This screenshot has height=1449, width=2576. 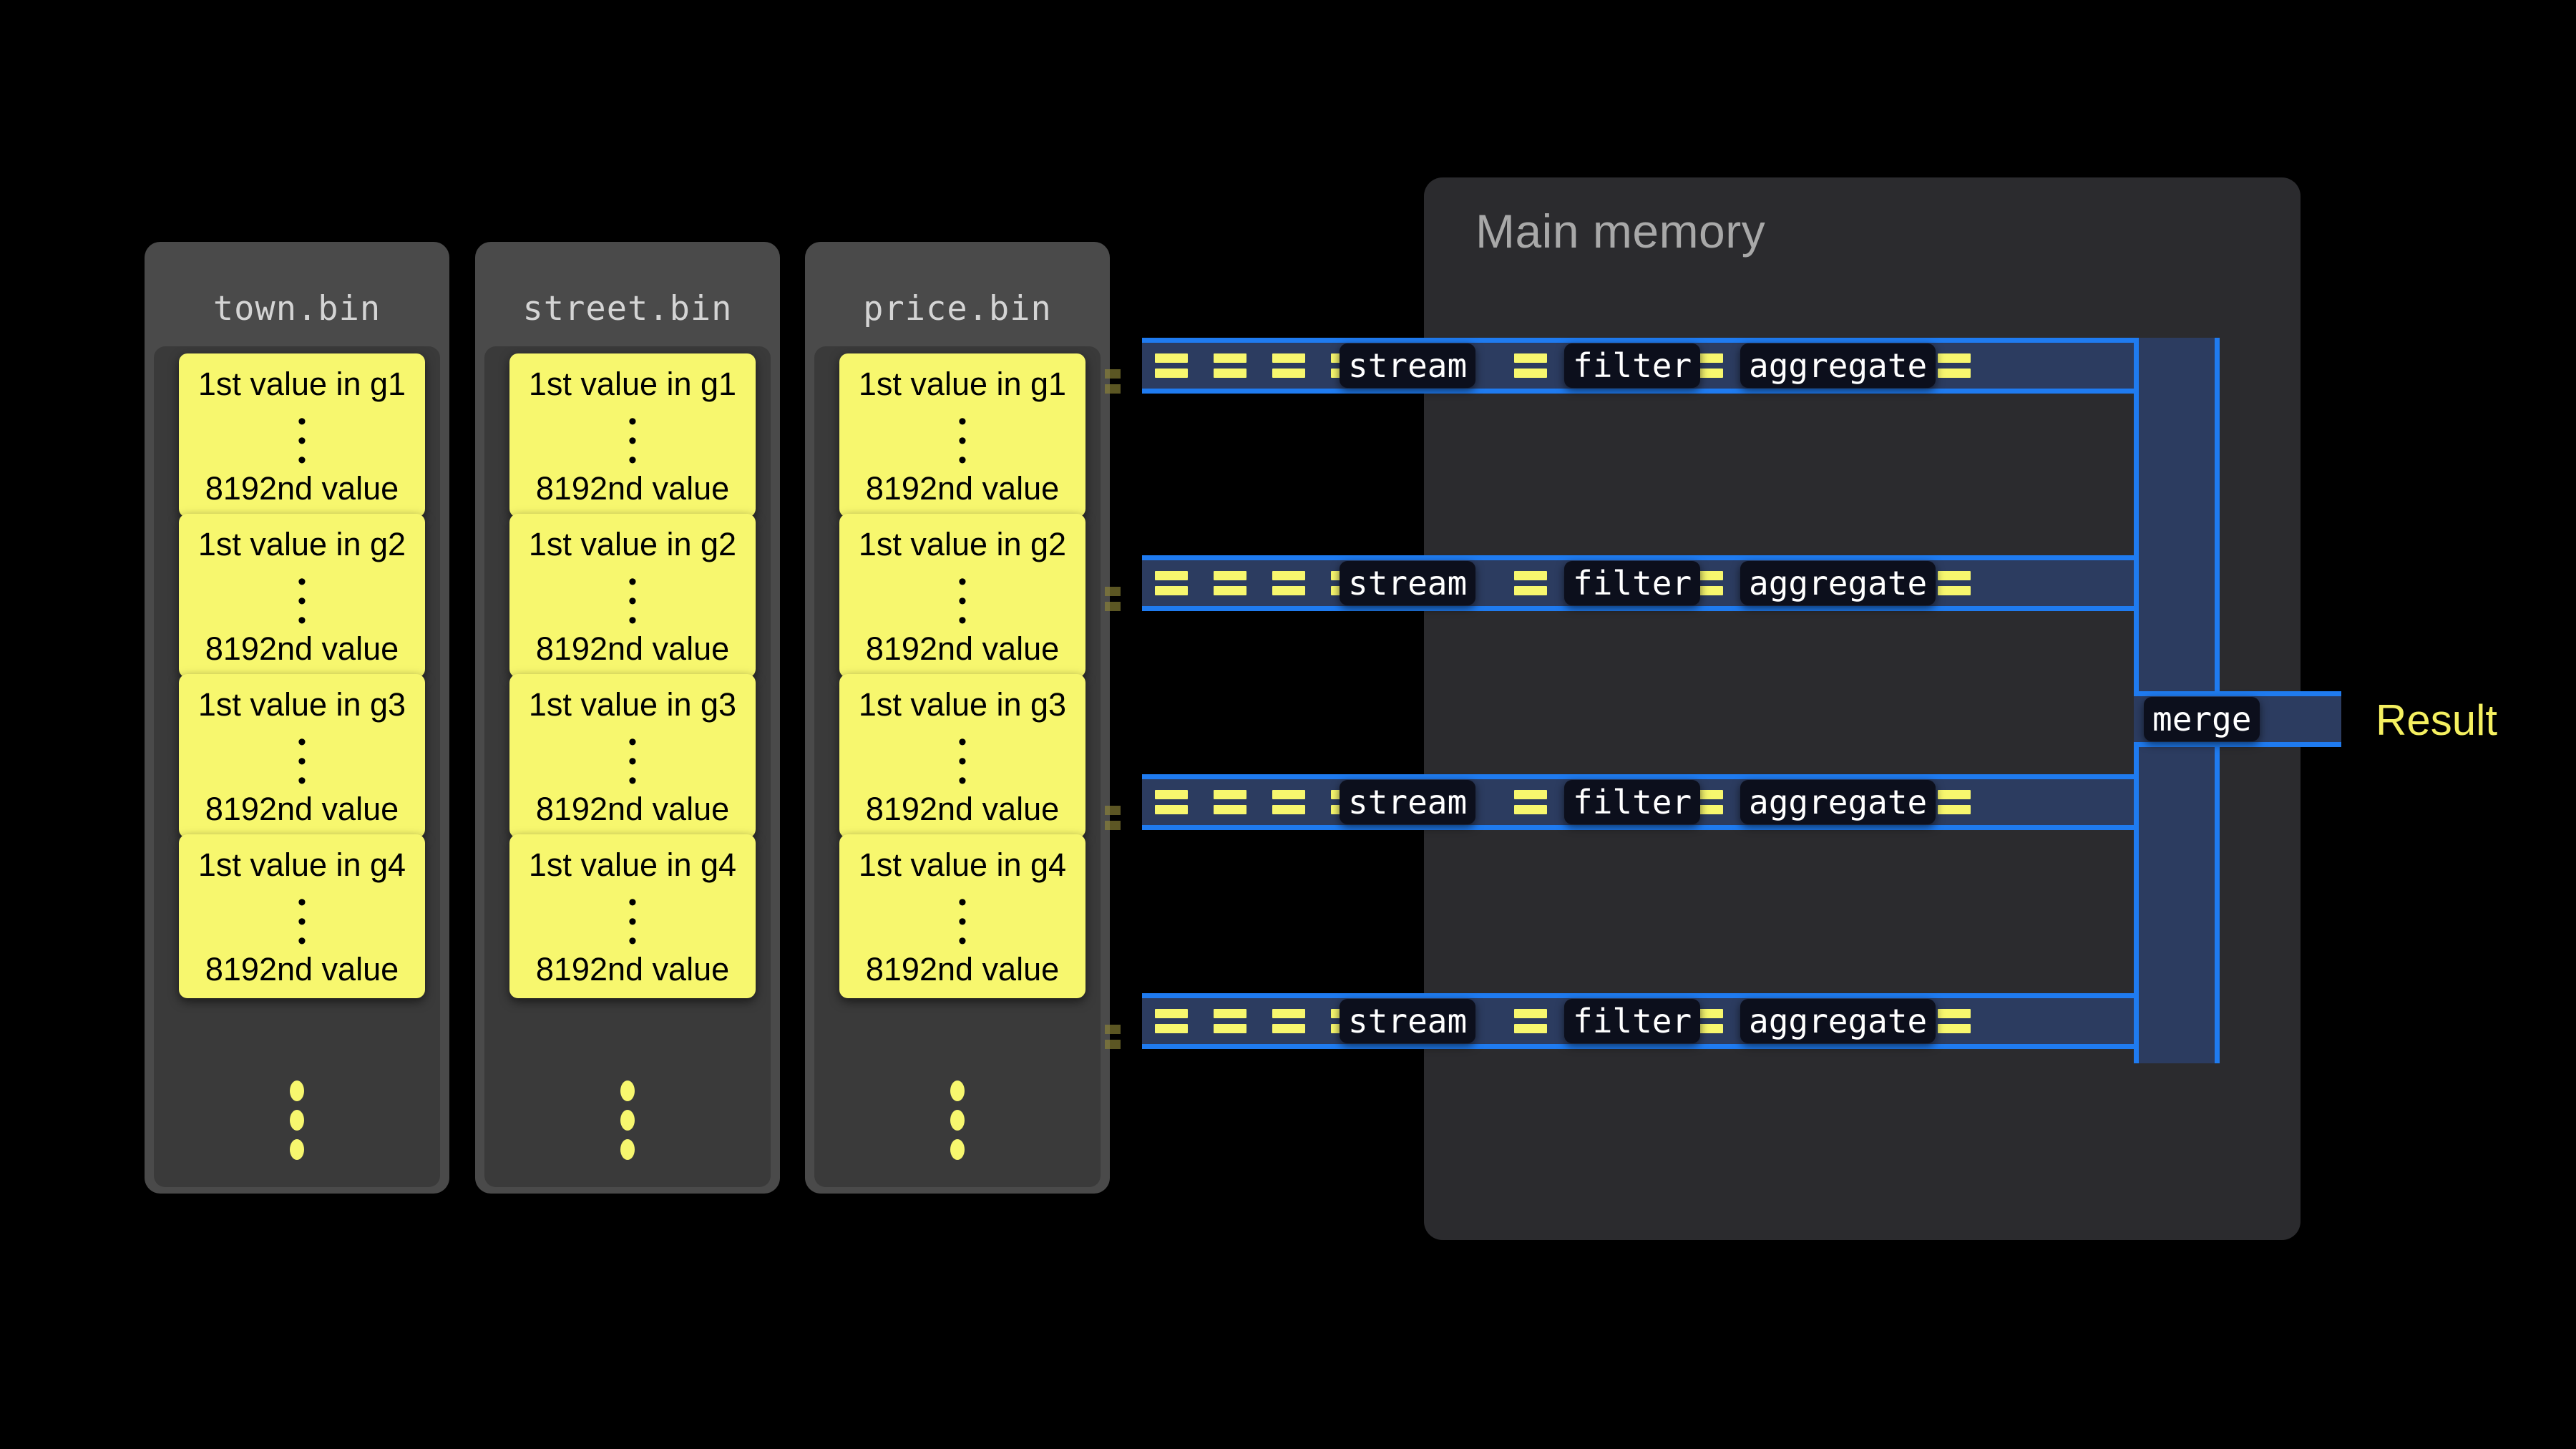 What do you see at coordinates (957, 308) in the screenshot?
I see `file-name-label: price.bin` at bounding box center [957, 308].